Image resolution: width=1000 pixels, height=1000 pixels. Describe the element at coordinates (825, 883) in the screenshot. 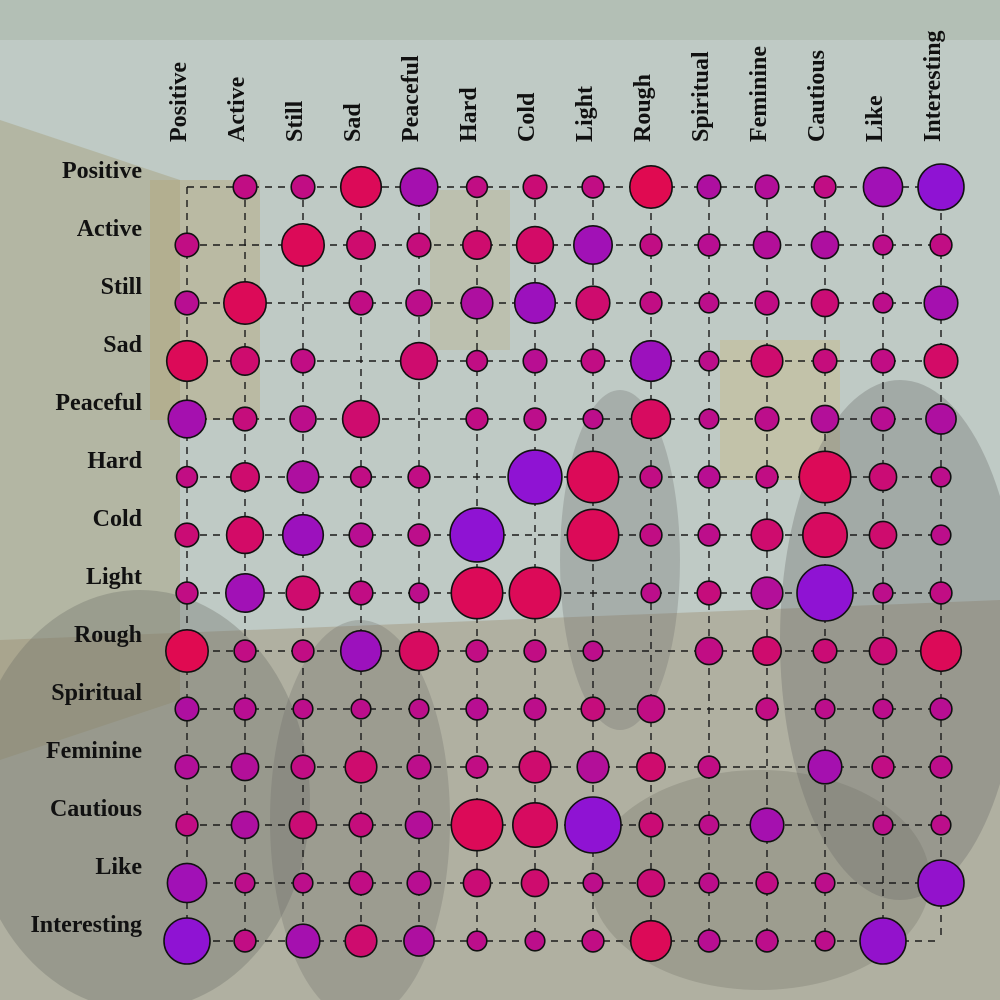

I see `bubble-like-cautious` at that location.